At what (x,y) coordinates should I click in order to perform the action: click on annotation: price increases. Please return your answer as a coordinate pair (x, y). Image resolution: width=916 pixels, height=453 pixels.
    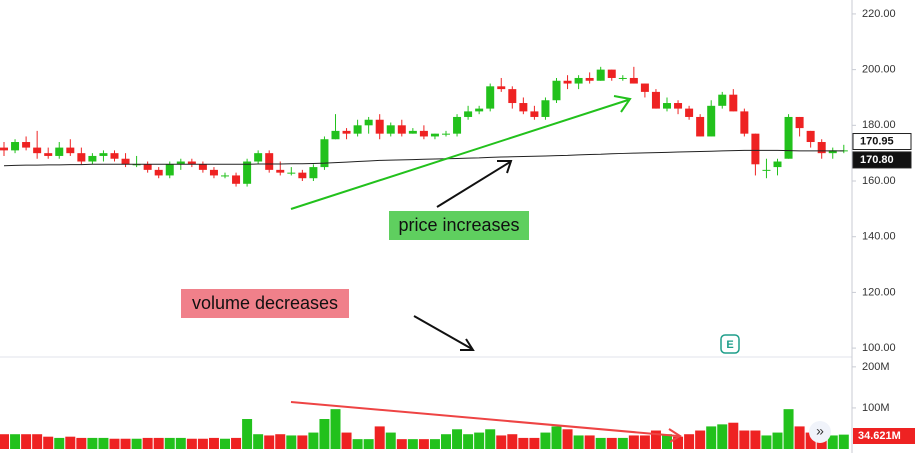
    Looking at the image, I should click on (458, 225).